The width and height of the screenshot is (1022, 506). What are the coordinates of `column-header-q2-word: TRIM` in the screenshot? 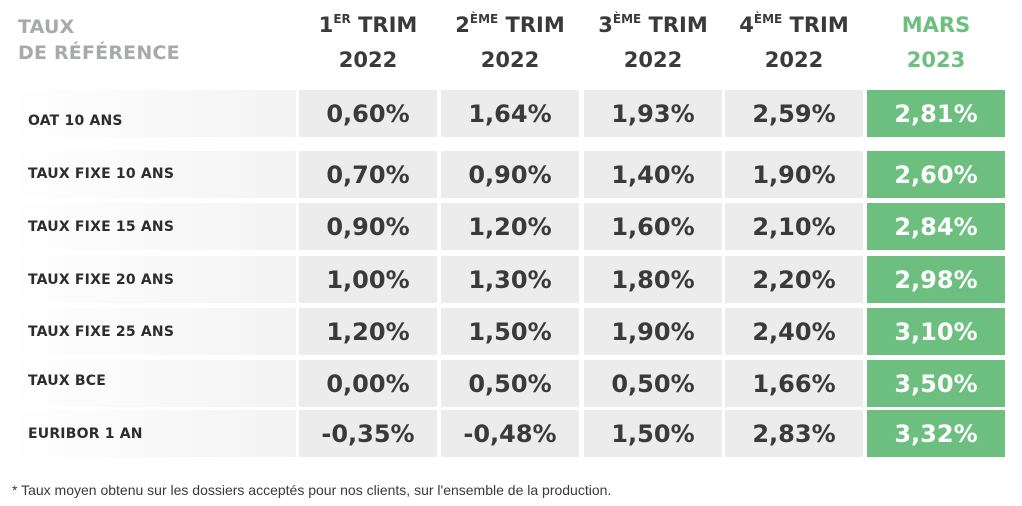 It's located at (535, 25).